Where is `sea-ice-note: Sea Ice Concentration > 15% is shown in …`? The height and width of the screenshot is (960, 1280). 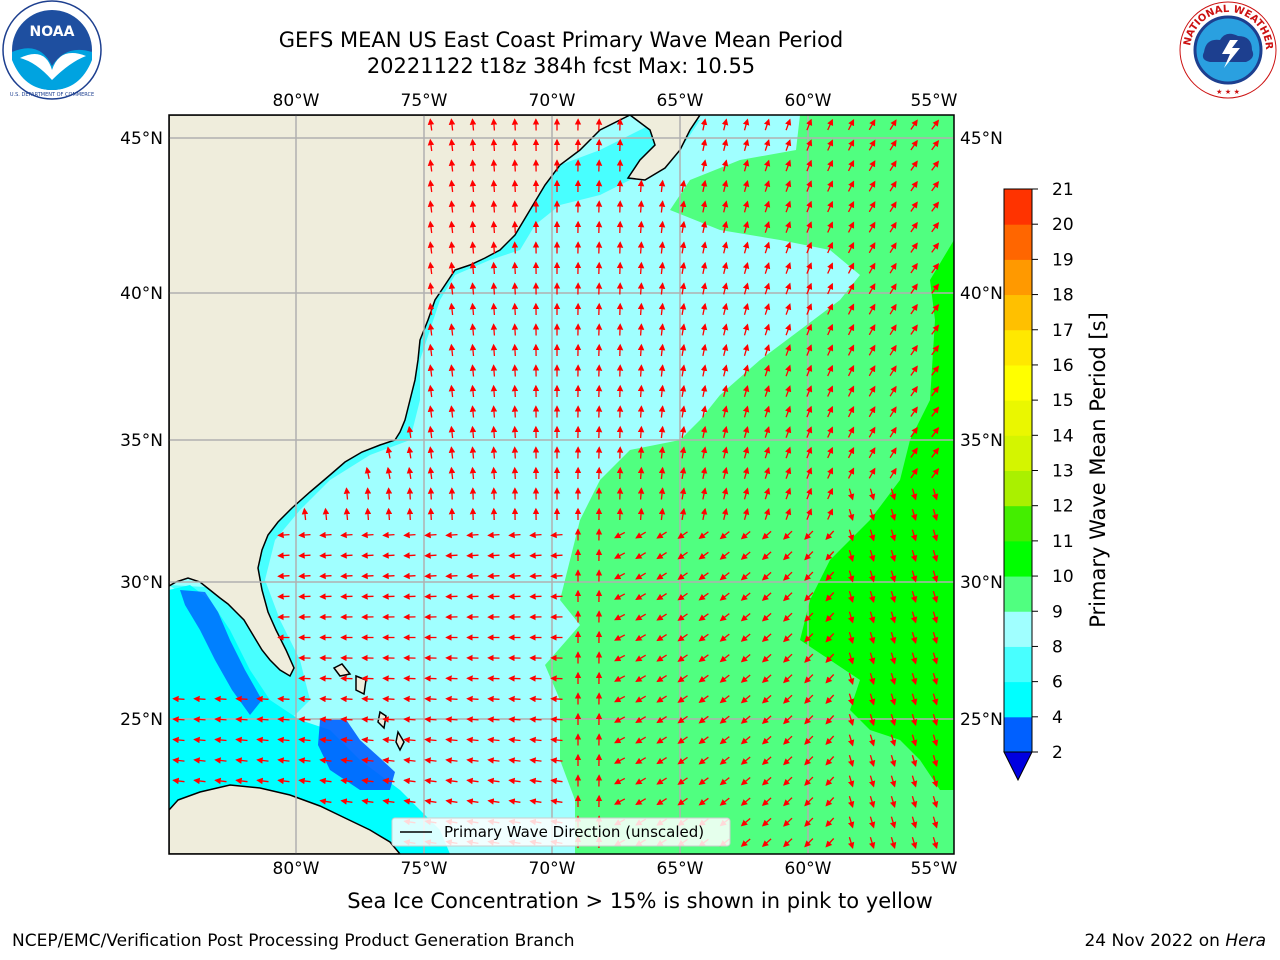 sea-ice-note: Sea Ice Concentration > 15% is shown in … is located at coordinates (640, 901).